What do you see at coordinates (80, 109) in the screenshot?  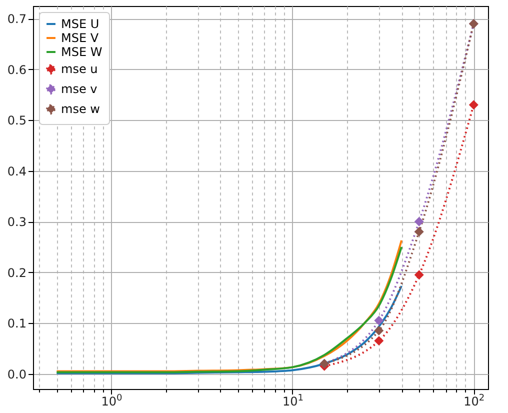 I see `legend-label: mse w` at bounding box center [80, 109].